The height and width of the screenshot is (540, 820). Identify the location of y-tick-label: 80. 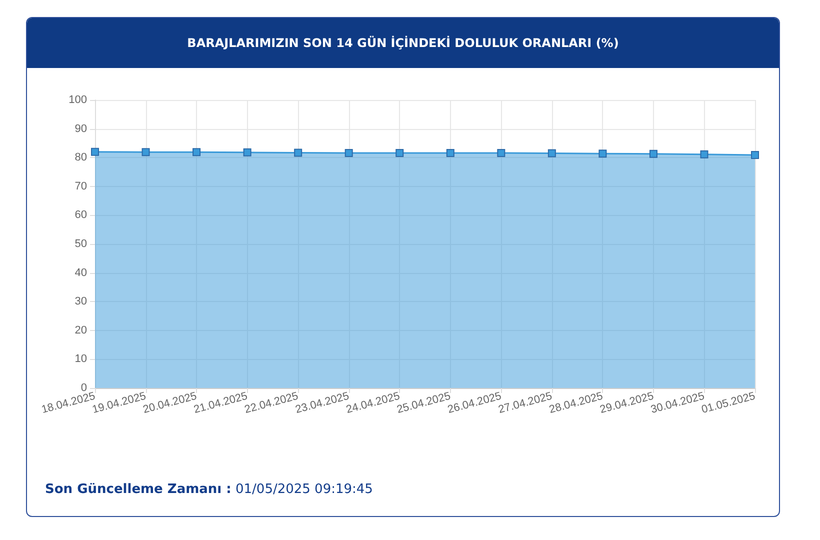
(80, 158).